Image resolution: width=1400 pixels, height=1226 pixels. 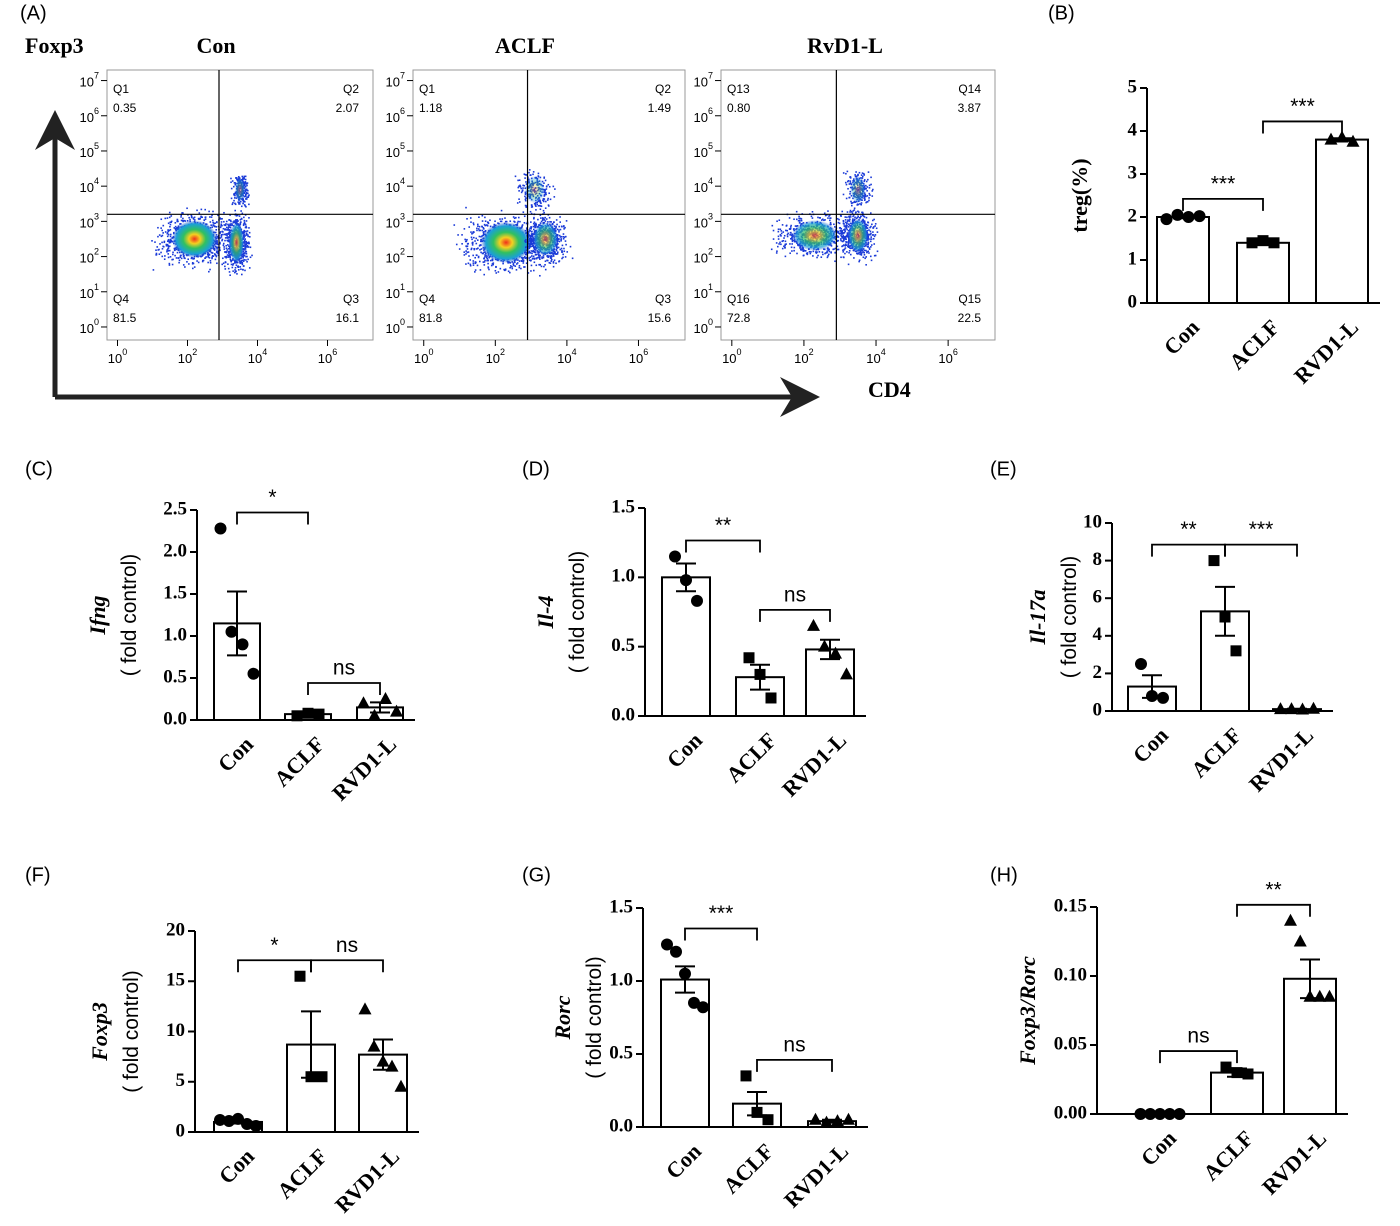 I want to click on y-tick-label: 102, so click(x=703, y=256).